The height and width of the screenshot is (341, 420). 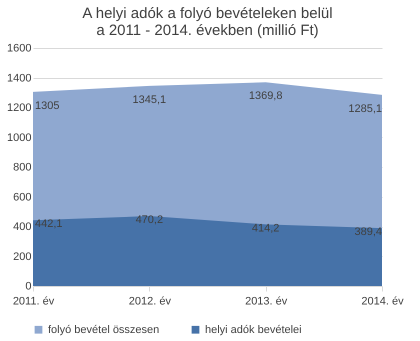 I want to click on x-tick-label: 2011. év, so click(x=33, y=302).